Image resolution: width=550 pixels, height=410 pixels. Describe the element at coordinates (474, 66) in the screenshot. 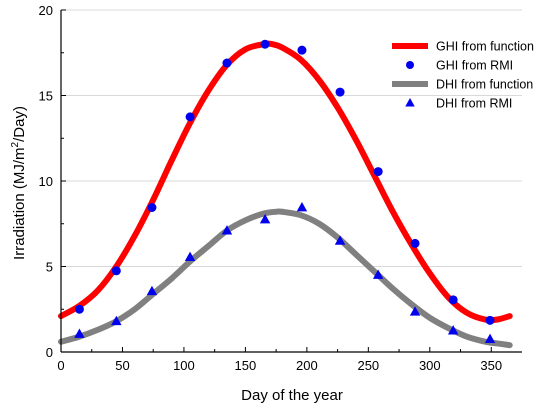

I see `legend-label: GHI from RMI` at that location.